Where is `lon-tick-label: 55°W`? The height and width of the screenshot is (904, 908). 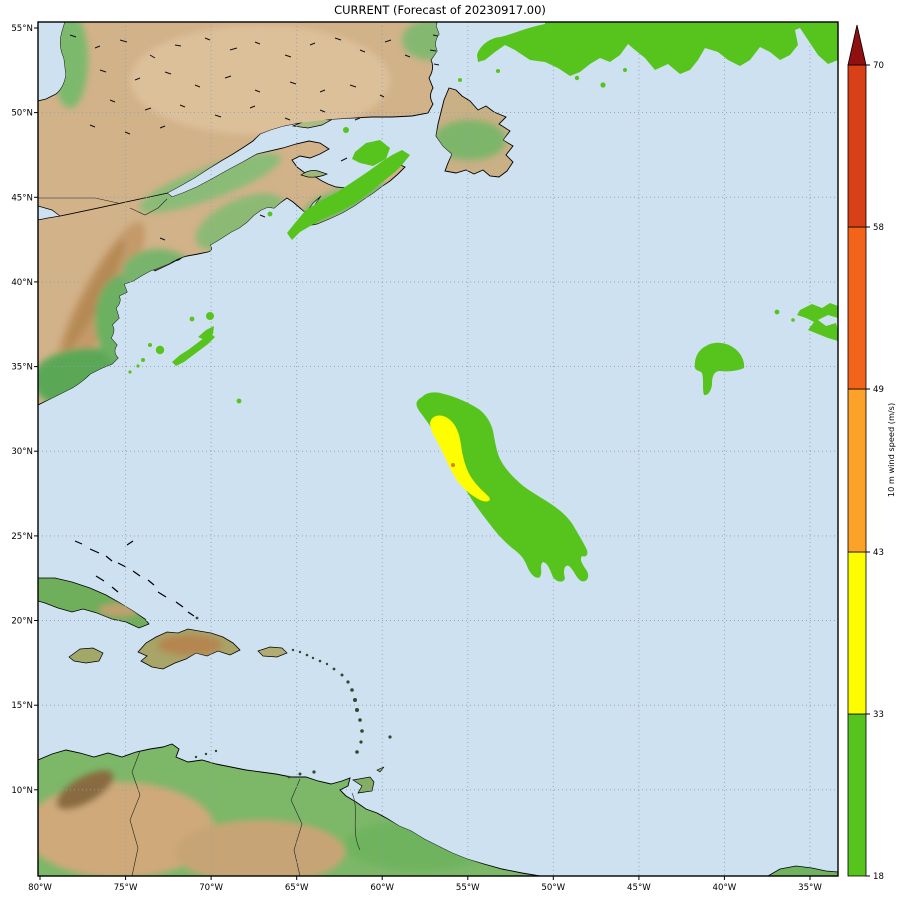 lon-tick-label: 55°W is located at coordinates (468, 888).